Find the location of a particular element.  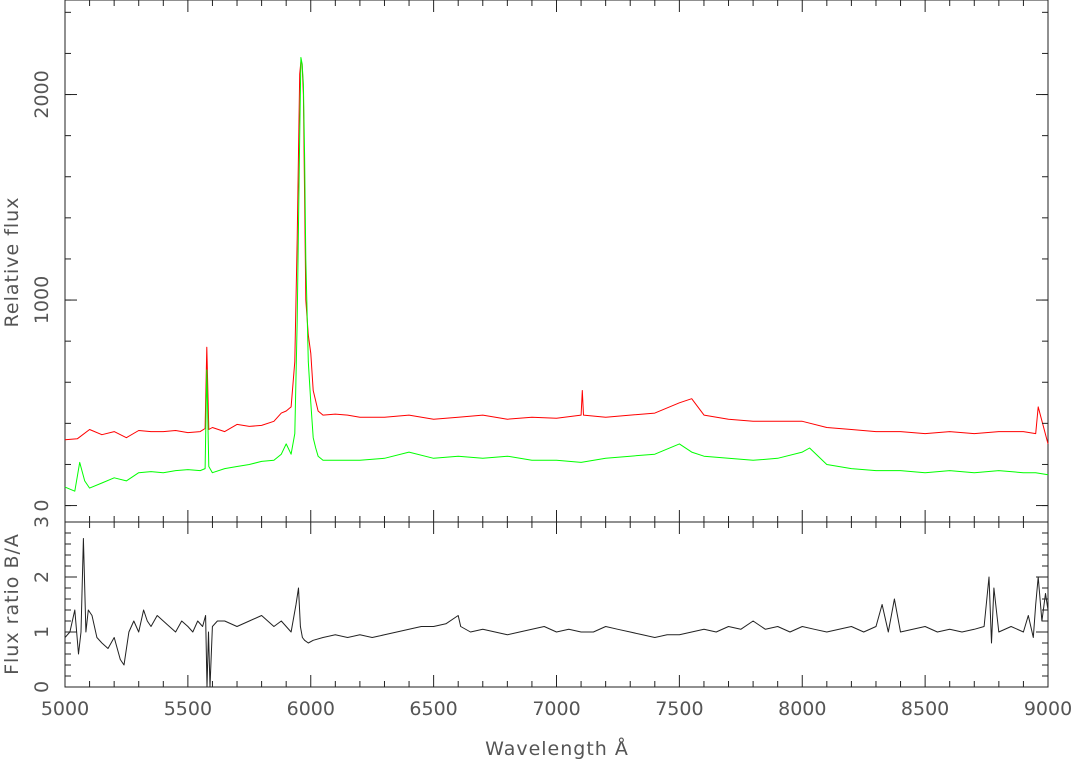

x-tick-label-2: 6000 is located at coordinates (311, 709).